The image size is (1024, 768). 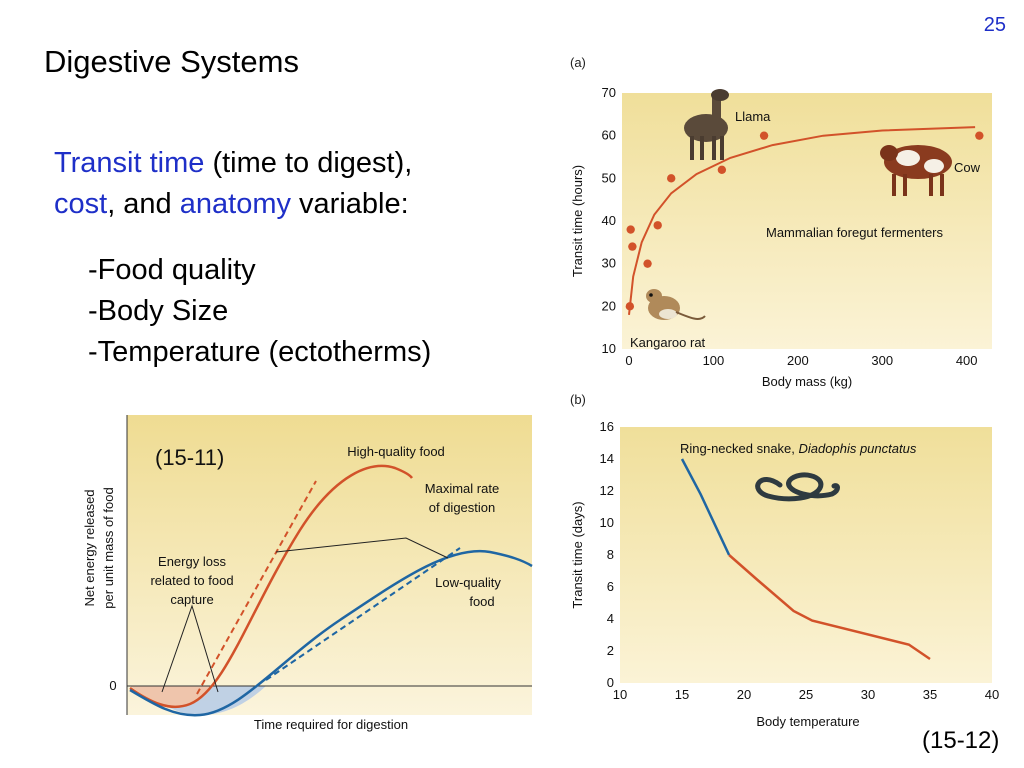 What do you see at coordinates (610, 554) in the screenshot?
I see `y-tick-label: 8` at bounding box center [610, 554].